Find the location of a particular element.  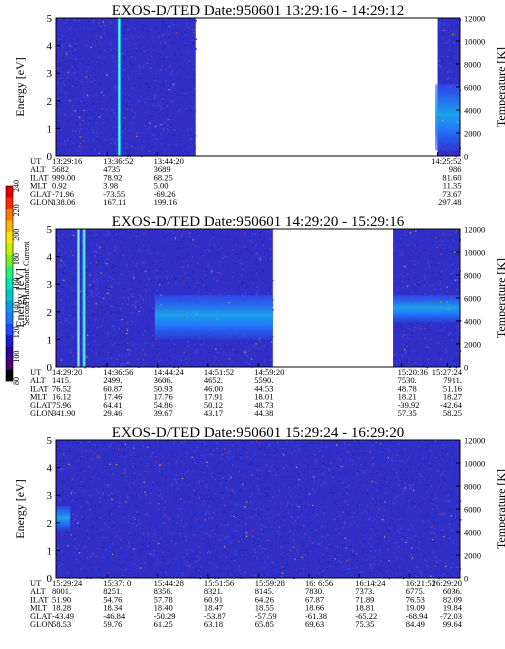

orbit-value: 15:20:36 is located at coordinates (413, 372).